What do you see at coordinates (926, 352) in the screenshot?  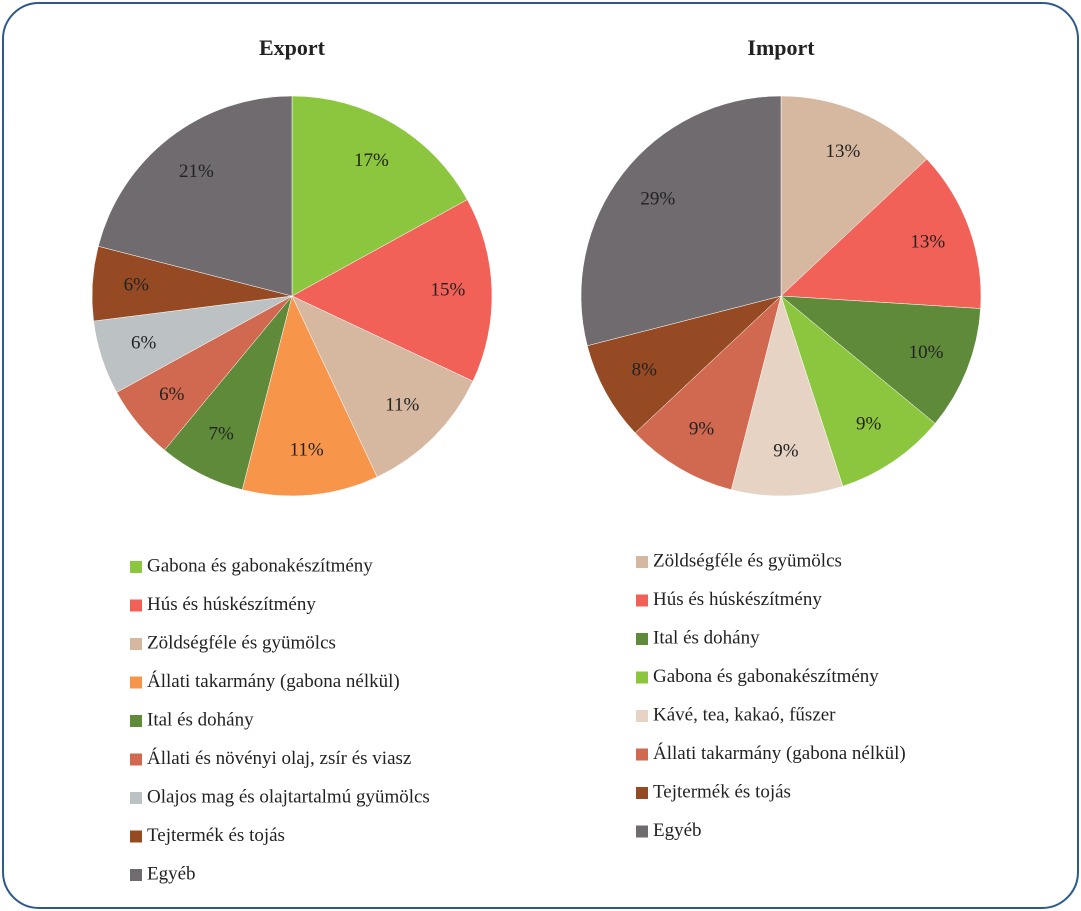 I see `data-label: 10%` at bounding box center [926, 352].